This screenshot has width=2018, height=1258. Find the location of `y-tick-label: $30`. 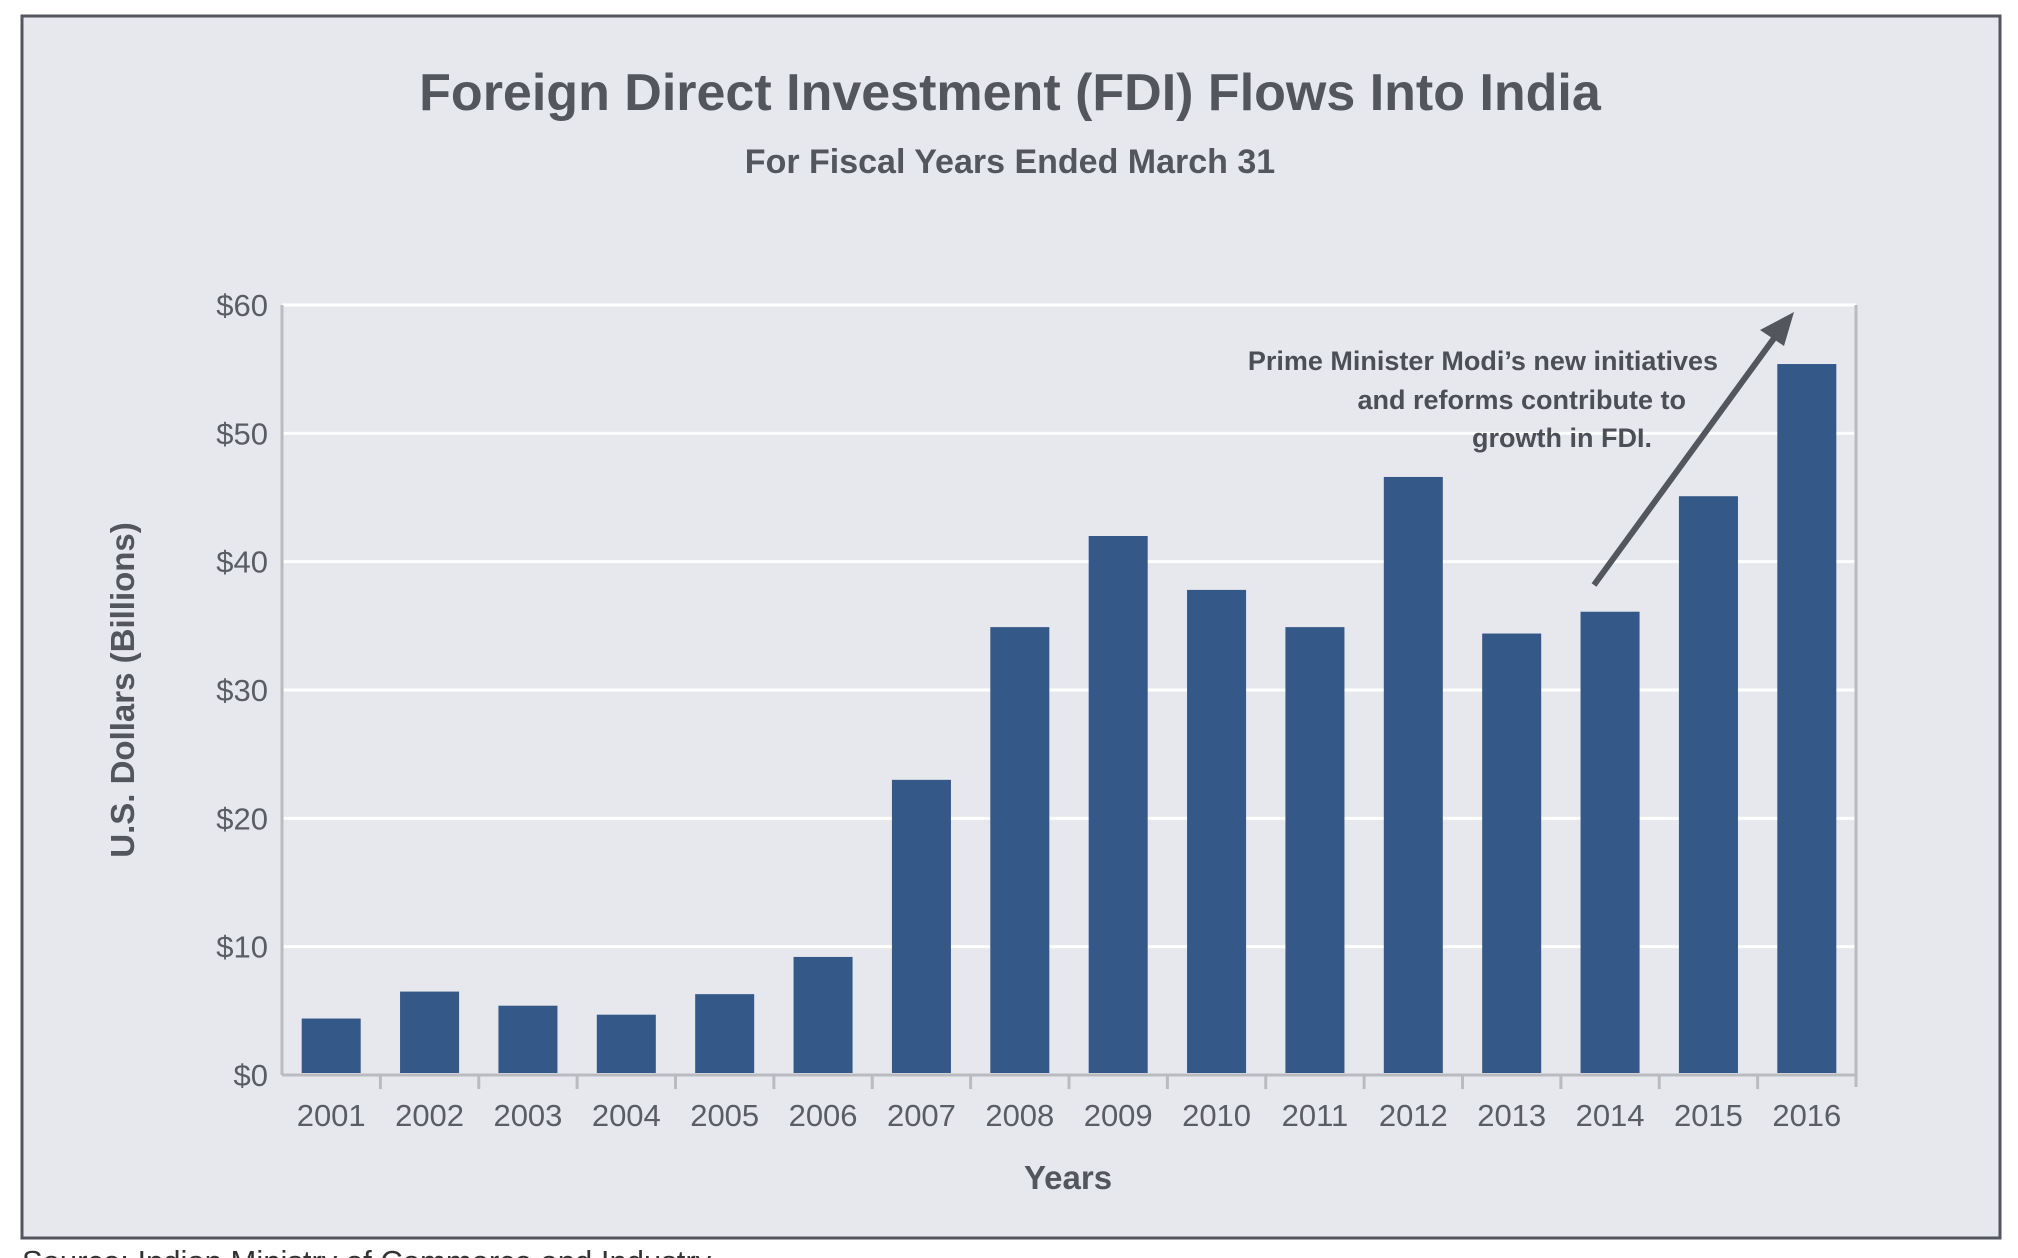

y-tick-label: $30 is located at coordinates (242, 690).